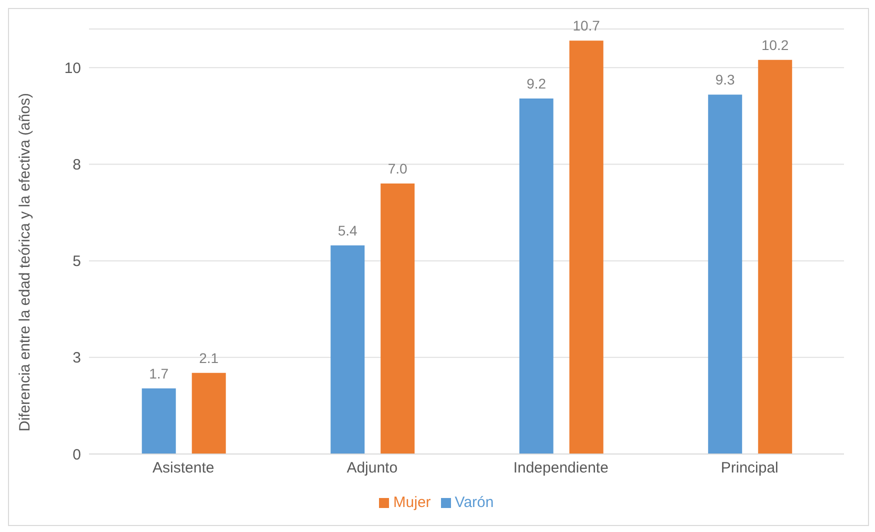 Image resolution: width=875 pixels, height=532 pixels. I want to click on data-label: 10.2, so click(775, 44).